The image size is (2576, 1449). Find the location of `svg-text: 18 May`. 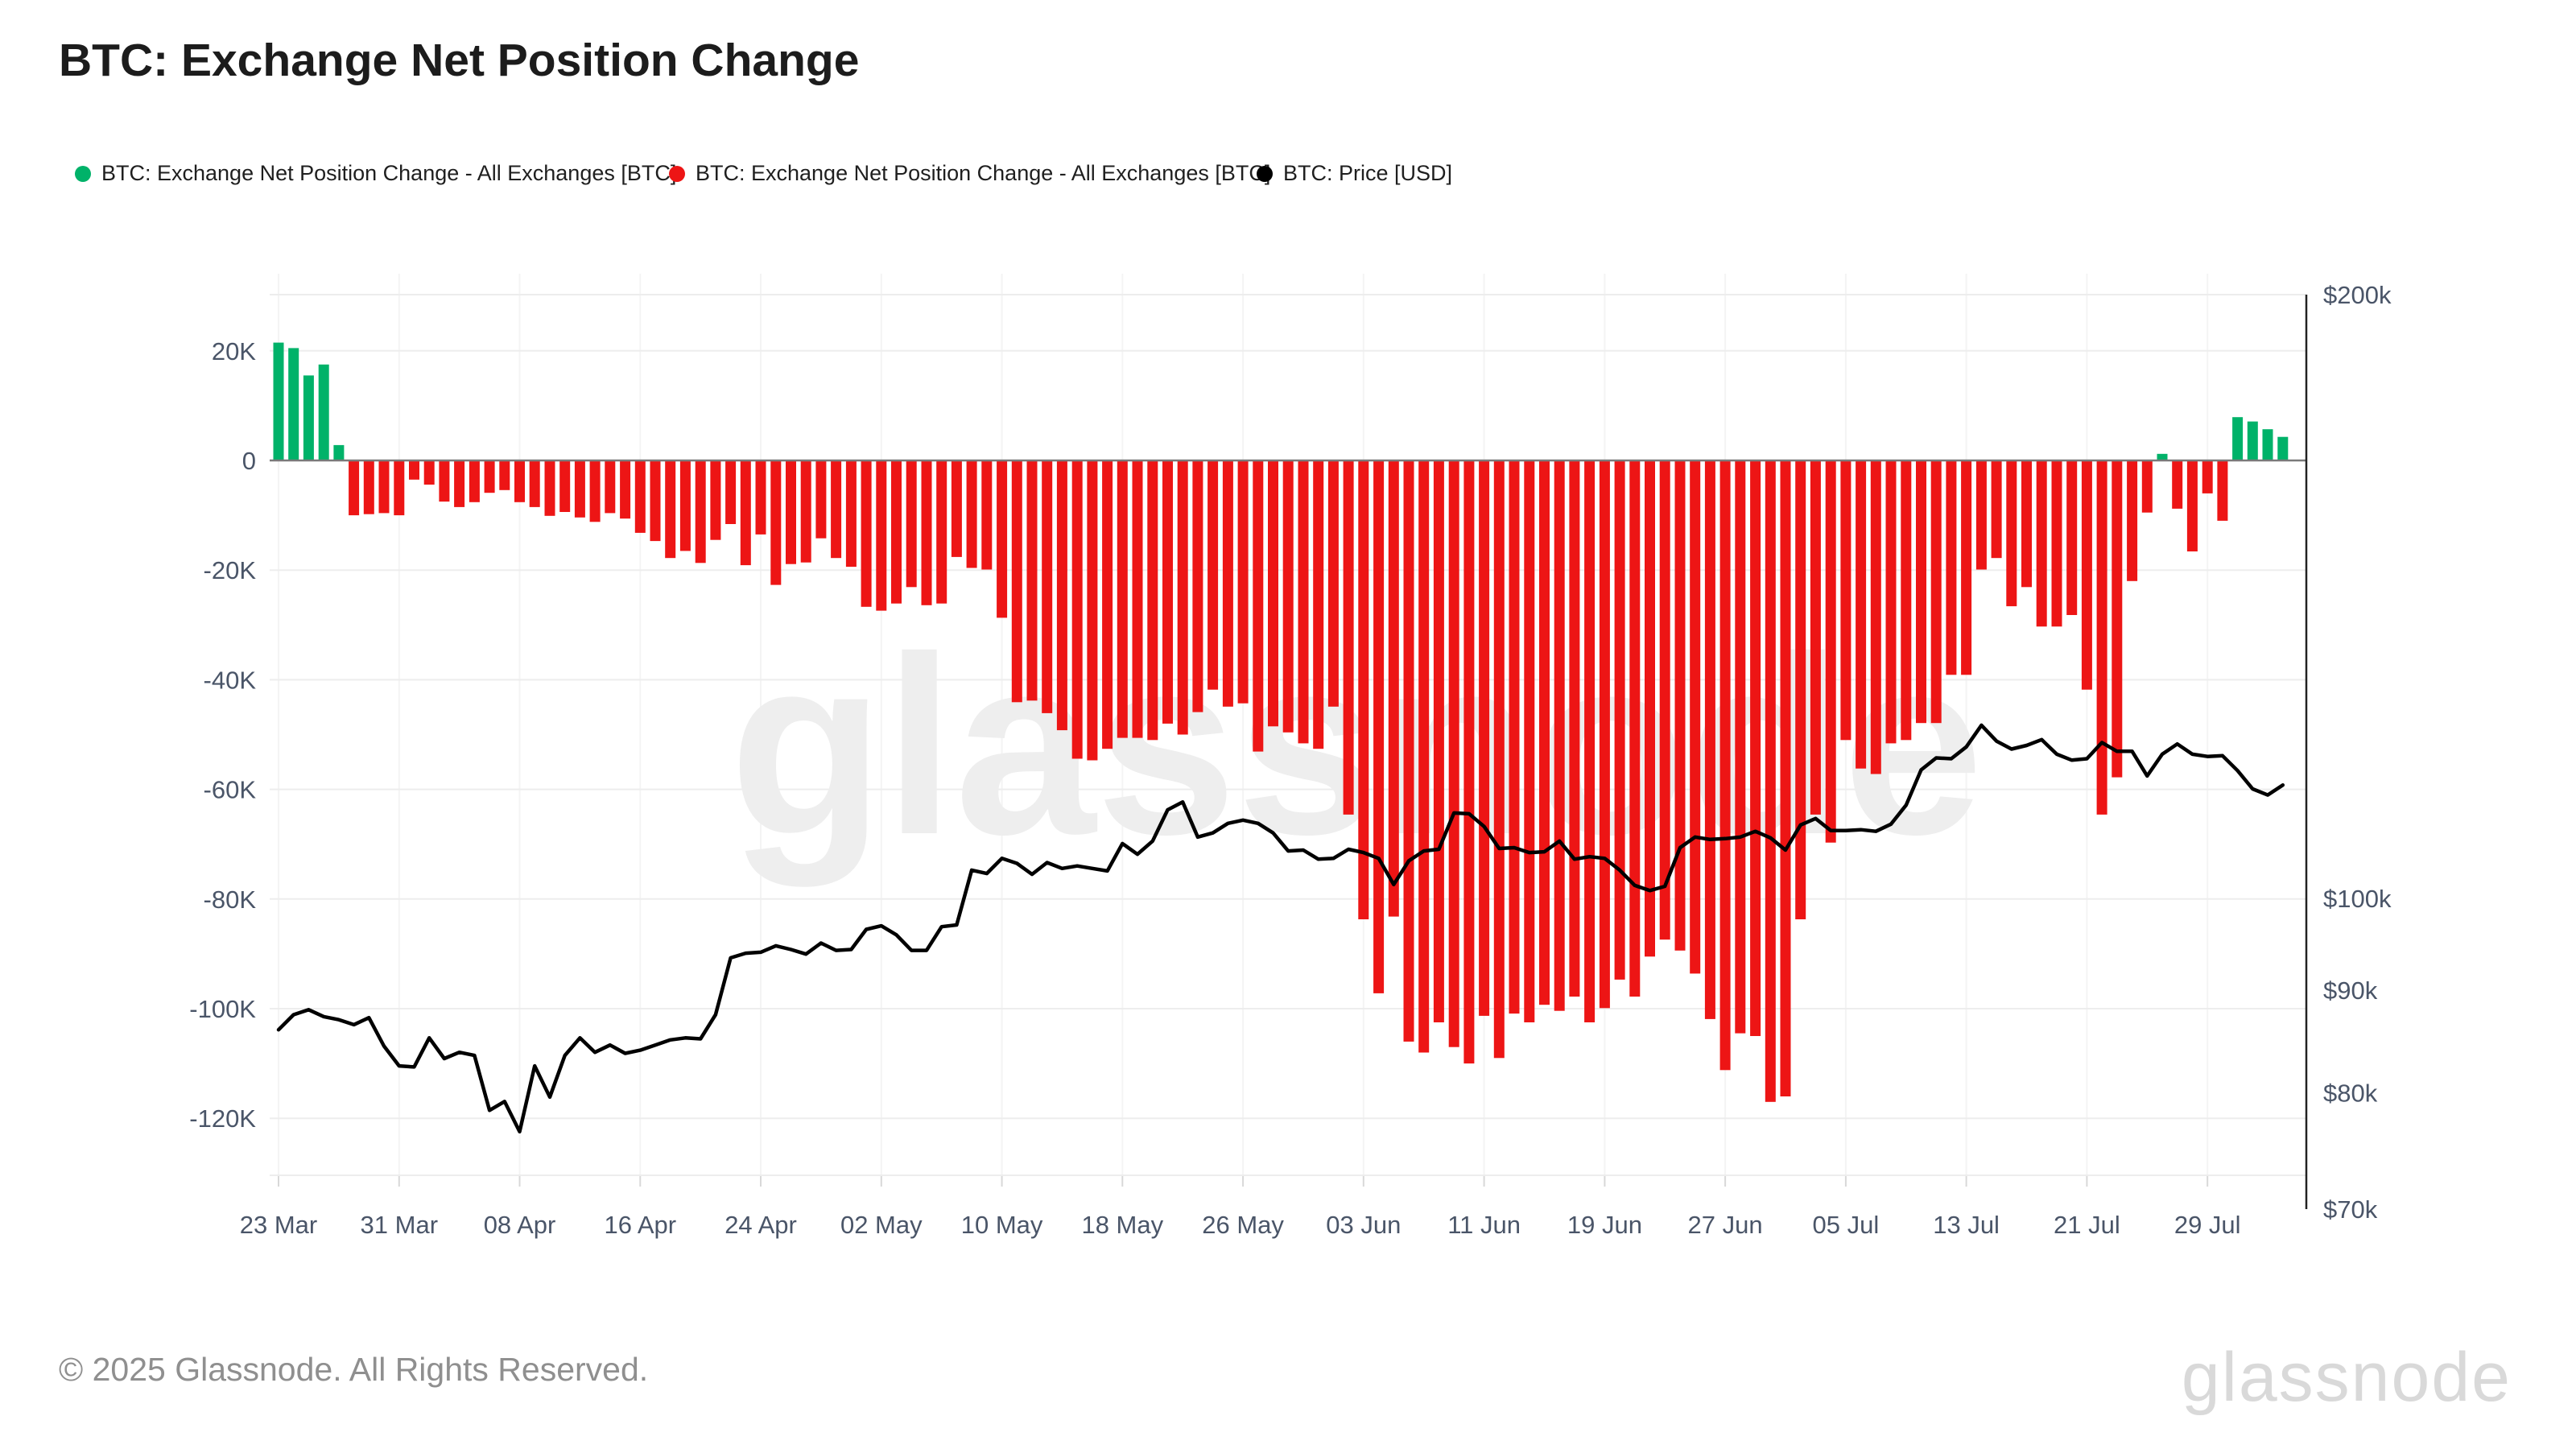

svg-text: 18 May is located at coordinates (1122, 1225).